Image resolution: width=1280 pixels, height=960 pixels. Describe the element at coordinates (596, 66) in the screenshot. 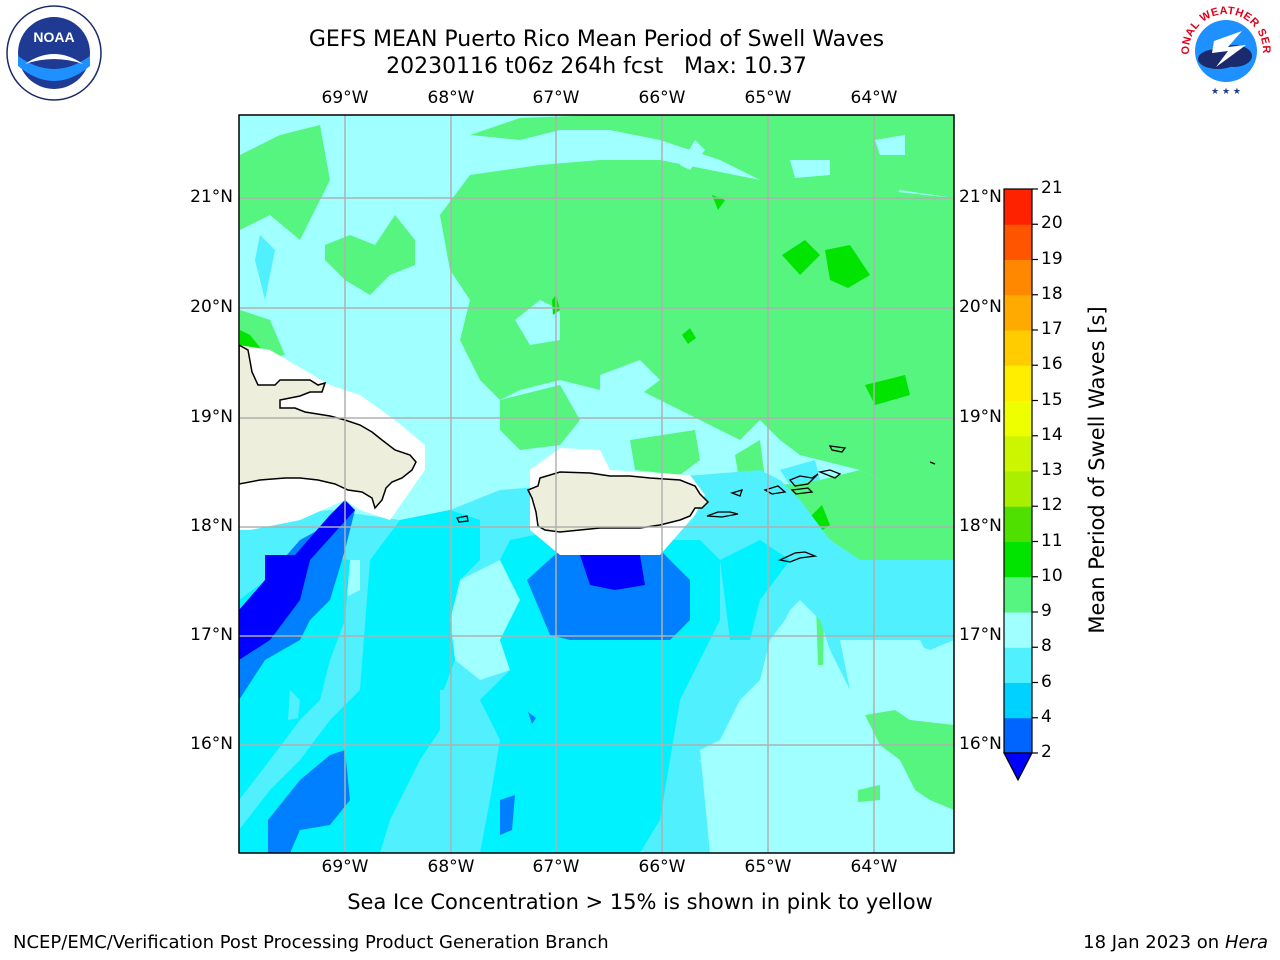

I see `chart-subtitle: 20230116 t06z 264h fcst Max: 10.37` at that location.